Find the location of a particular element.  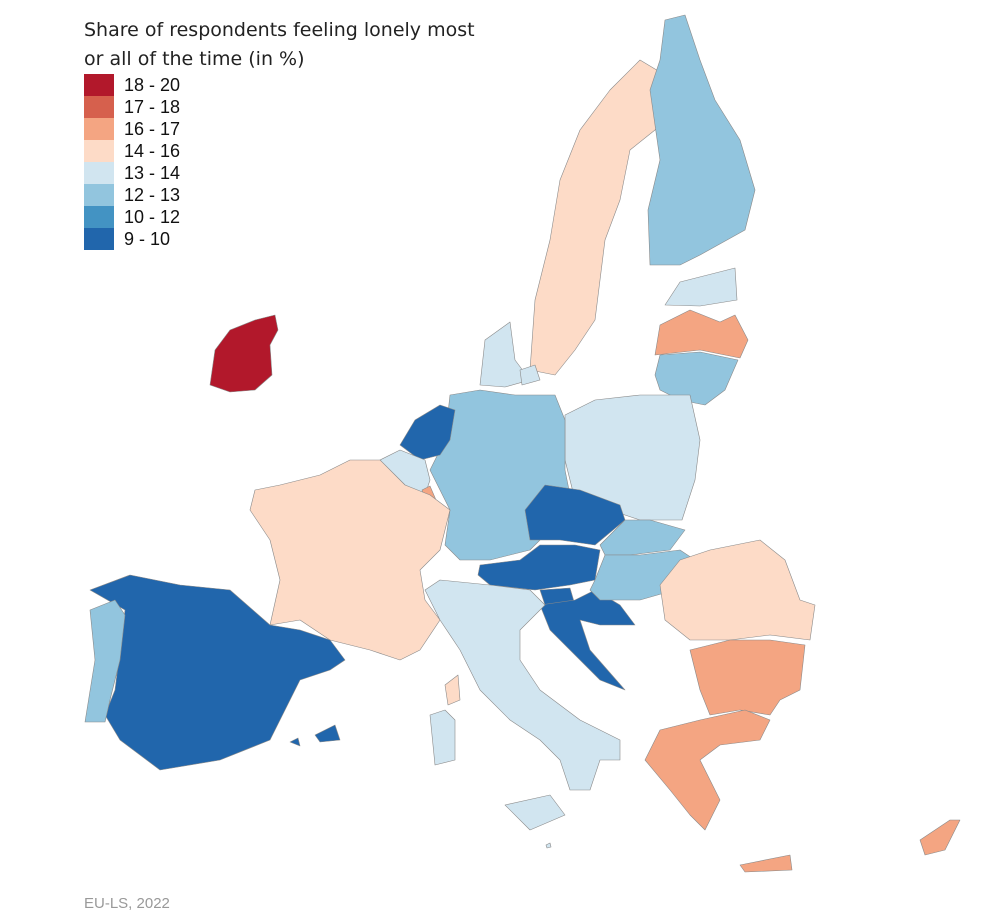

region-ie is located at coordinates (244, 353).